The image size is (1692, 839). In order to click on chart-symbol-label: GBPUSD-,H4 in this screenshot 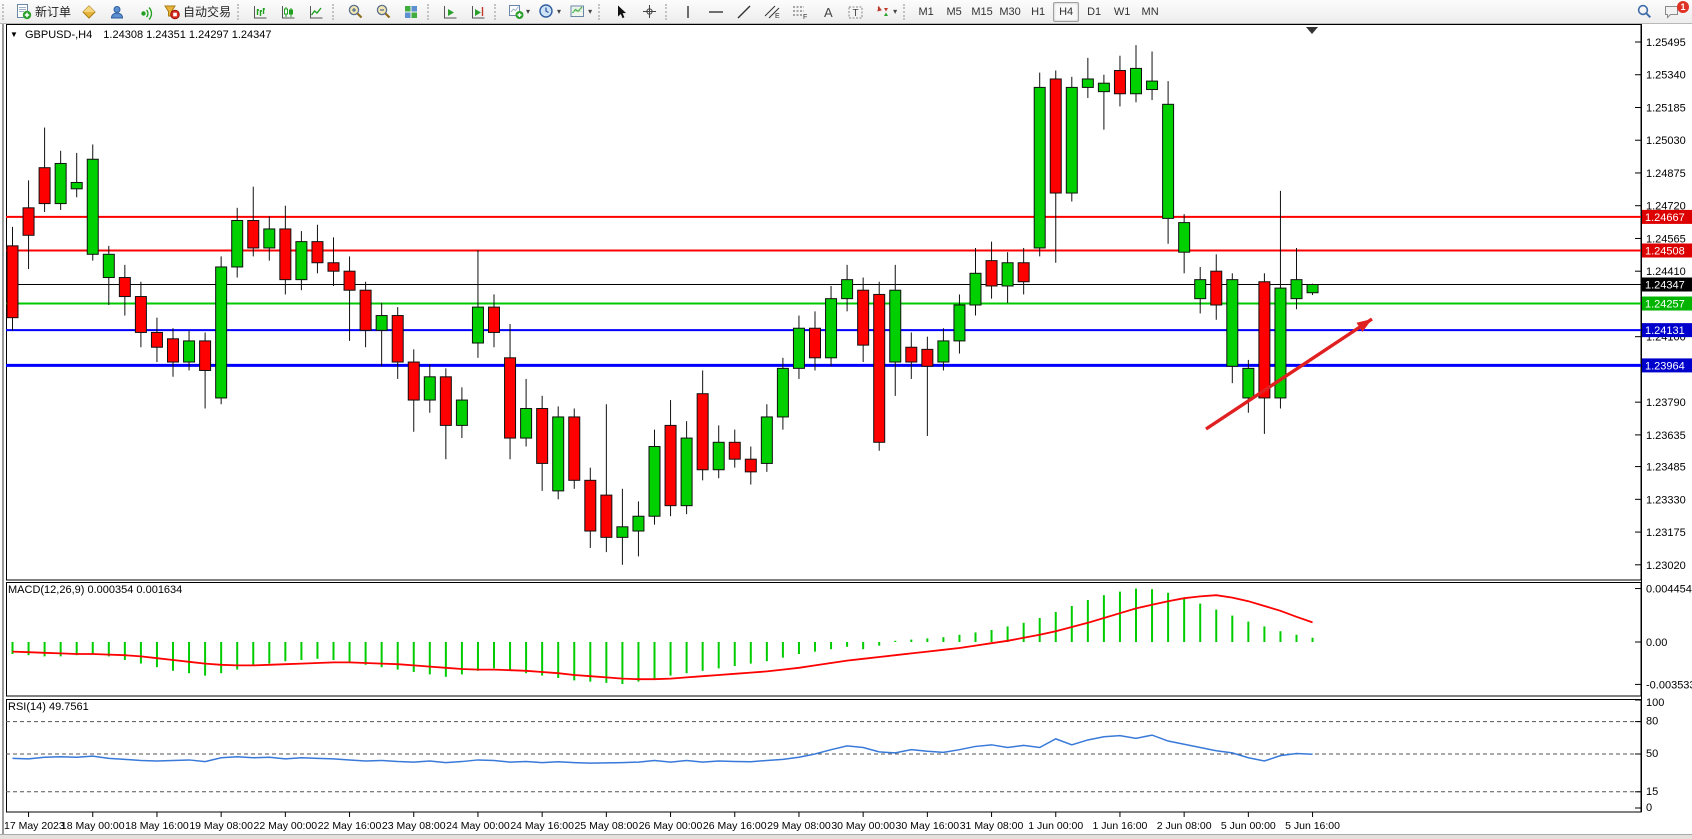, I will do `click(58, 35)`.